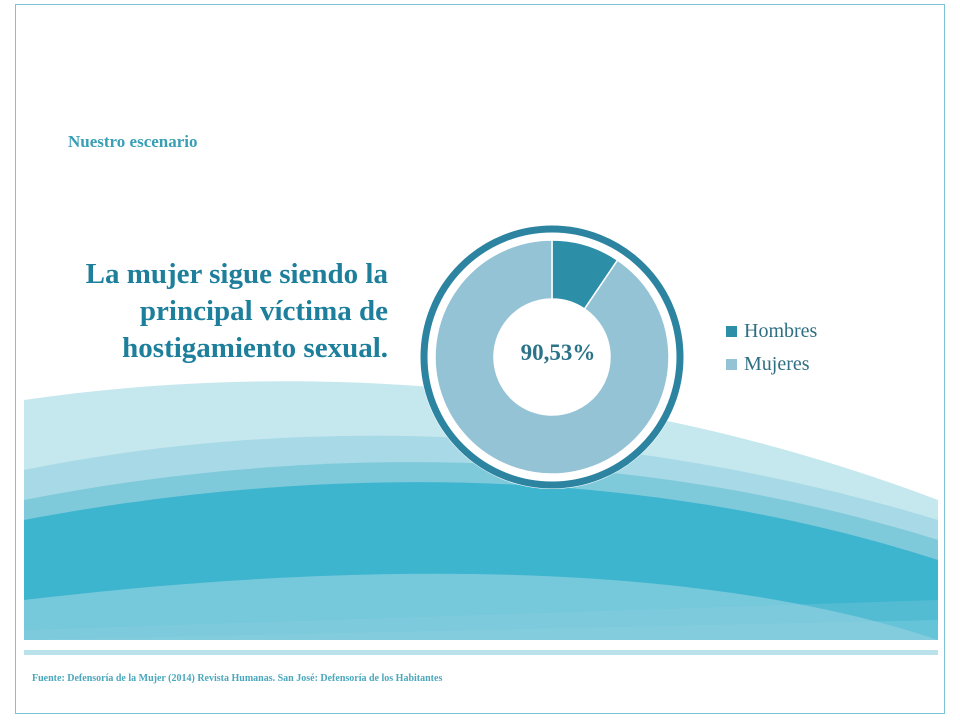 This screenshot has height=720, width=960. What do you see at coordinates (481, 652) in the screenshot?
I see `bottom-bar` at bounding box center [481, 652].